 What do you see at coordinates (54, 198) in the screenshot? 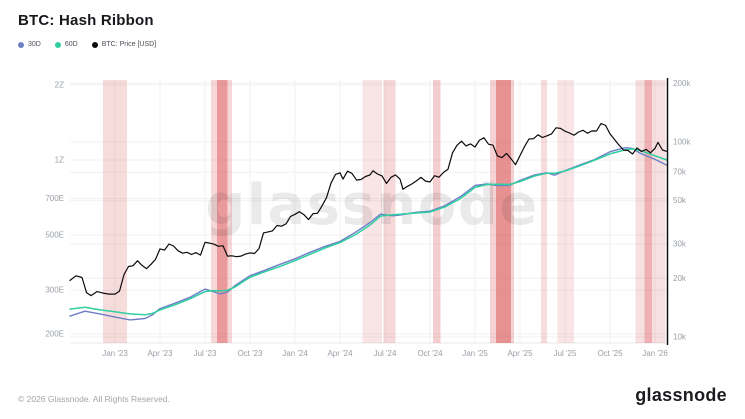
I see `left-axis-tick: 700E` at bounding box center [54, 198].